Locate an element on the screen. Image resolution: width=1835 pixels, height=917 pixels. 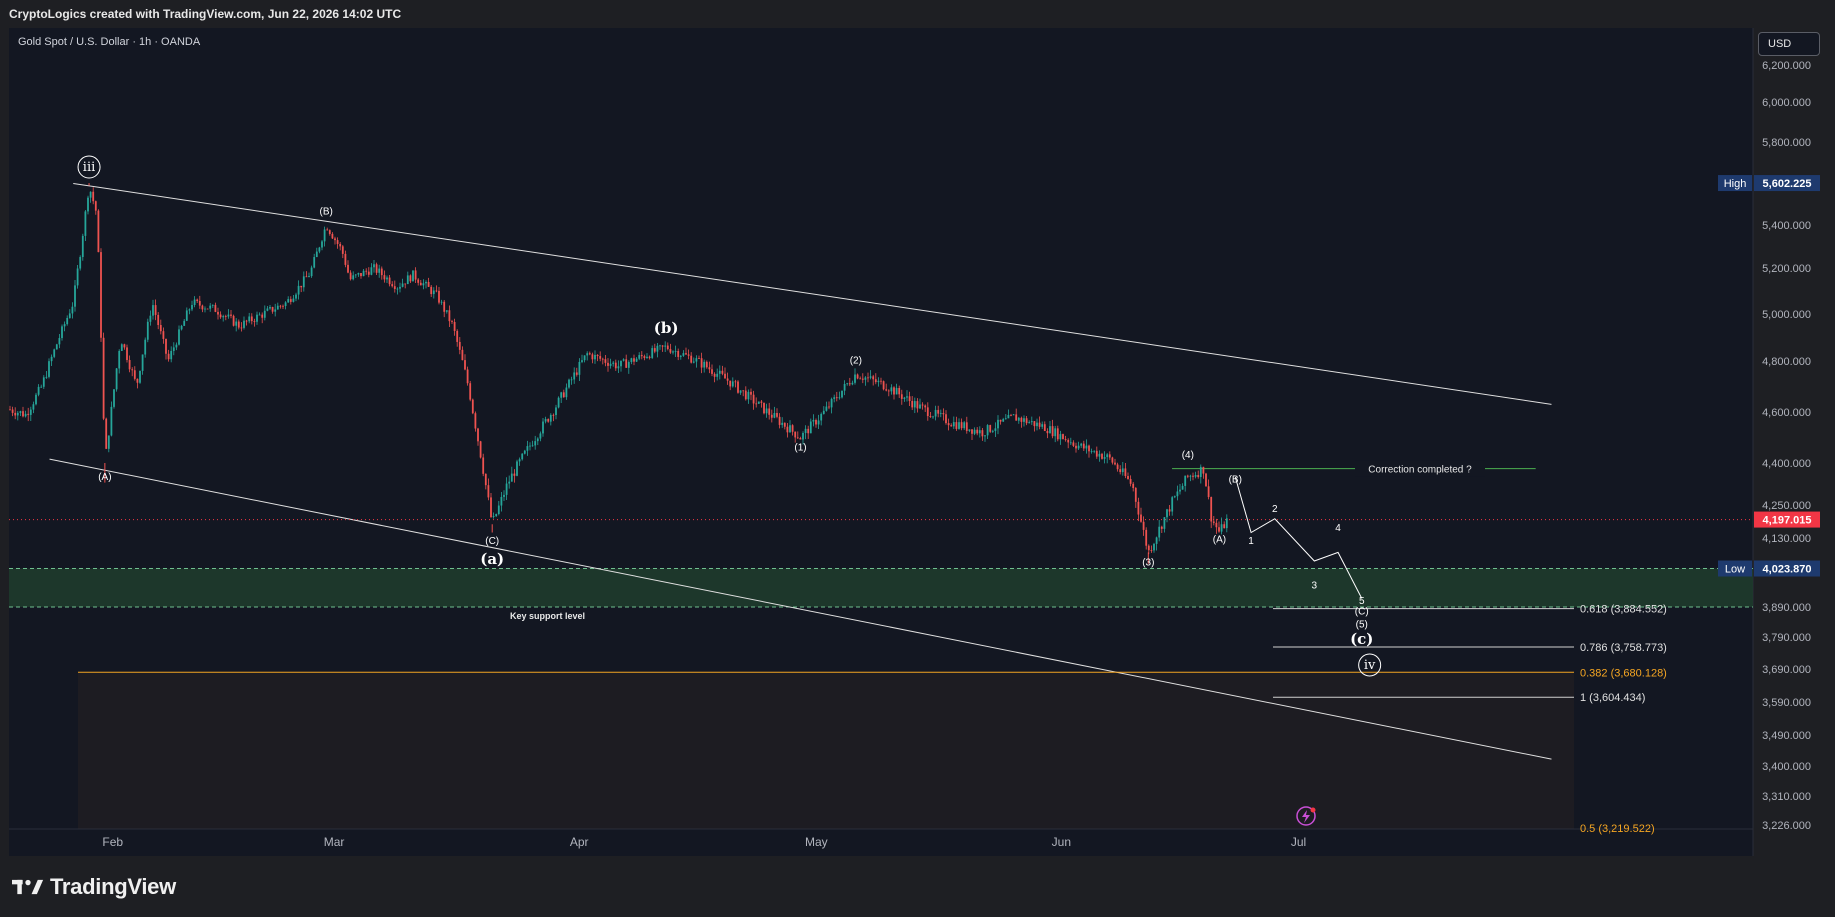
time-tick: May is located at coordinates (816, 842).